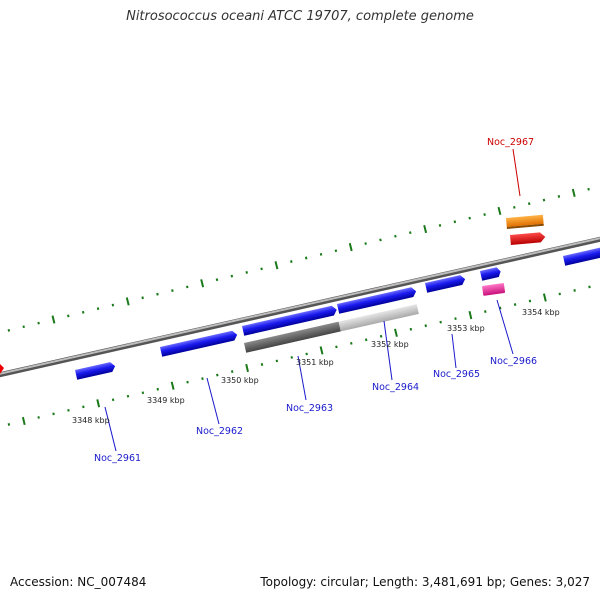 The width and height of the screenshot is (600, 600). What do you see at coordinates (315, 362) in the screenshot?
I see `tick-label-3351: 3351 kbp` at bounding box center [315, 362].